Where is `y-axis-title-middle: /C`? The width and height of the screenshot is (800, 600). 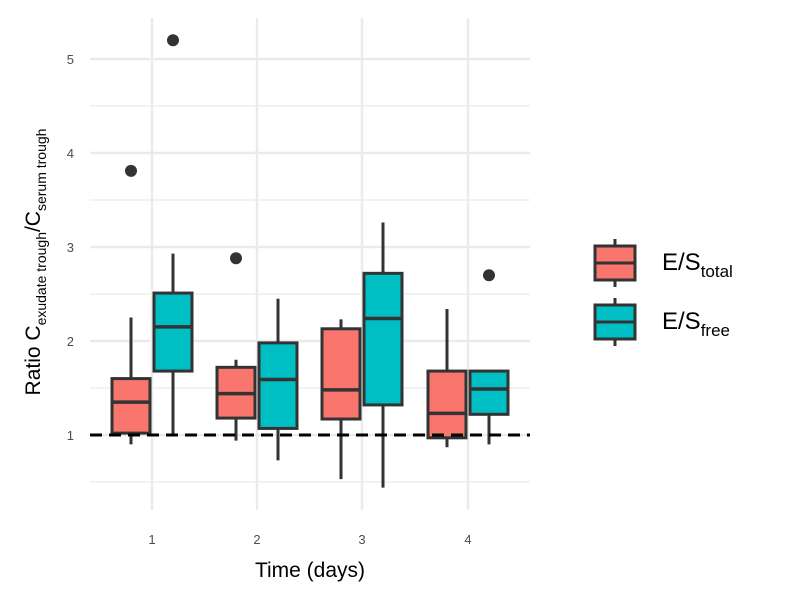
y-axis-title-middle: /C is located at coordinates (33, 221).